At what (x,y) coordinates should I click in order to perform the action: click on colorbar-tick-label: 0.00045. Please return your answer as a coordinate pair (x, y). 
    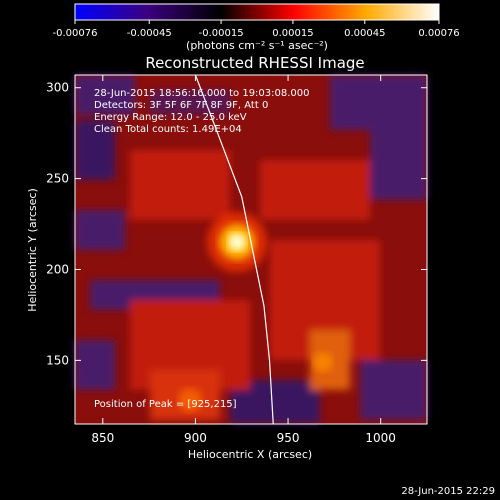
    Looking at the image, I should click on (364, 33).